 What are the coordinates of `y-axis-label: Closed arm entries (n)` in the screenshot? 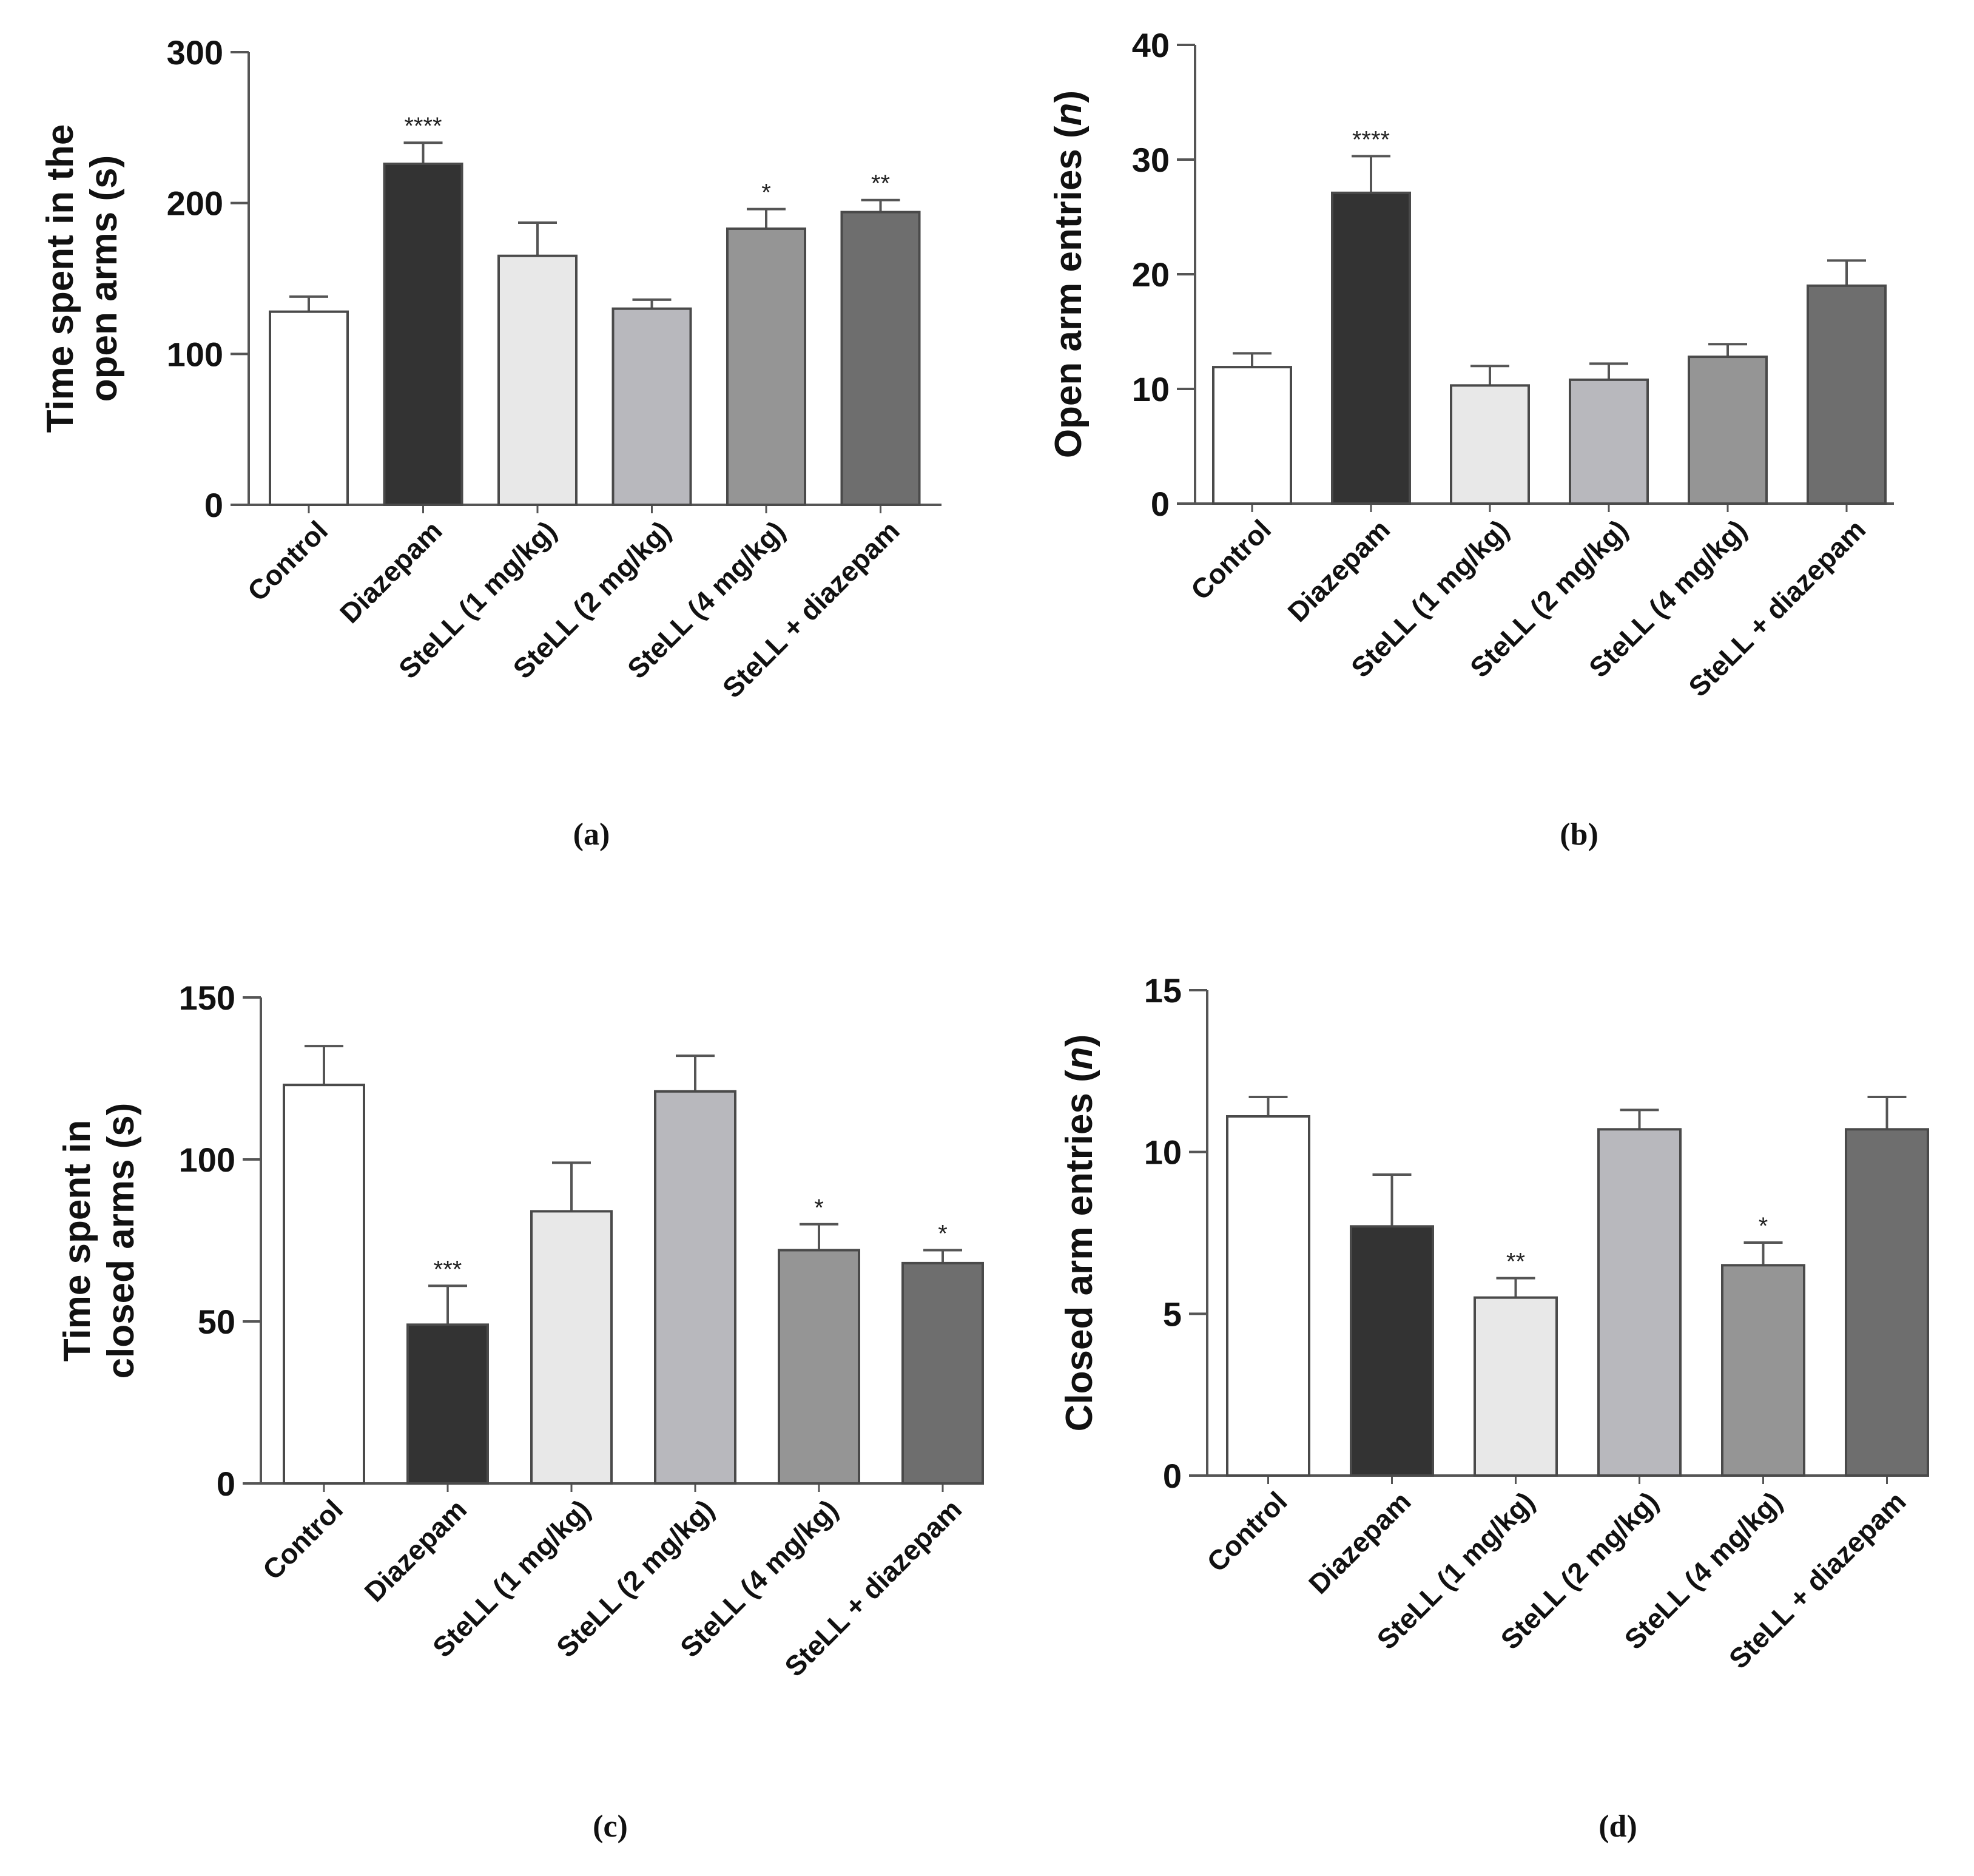 It's located at (1079, 1233).